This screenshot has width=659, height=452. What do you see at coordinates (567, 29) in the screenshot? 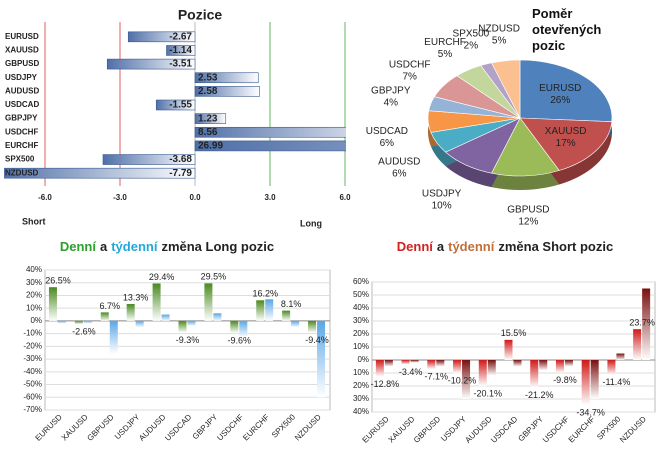
I see `pie-title: Poměr otevřených pozic` at bounding box center [567, 29].